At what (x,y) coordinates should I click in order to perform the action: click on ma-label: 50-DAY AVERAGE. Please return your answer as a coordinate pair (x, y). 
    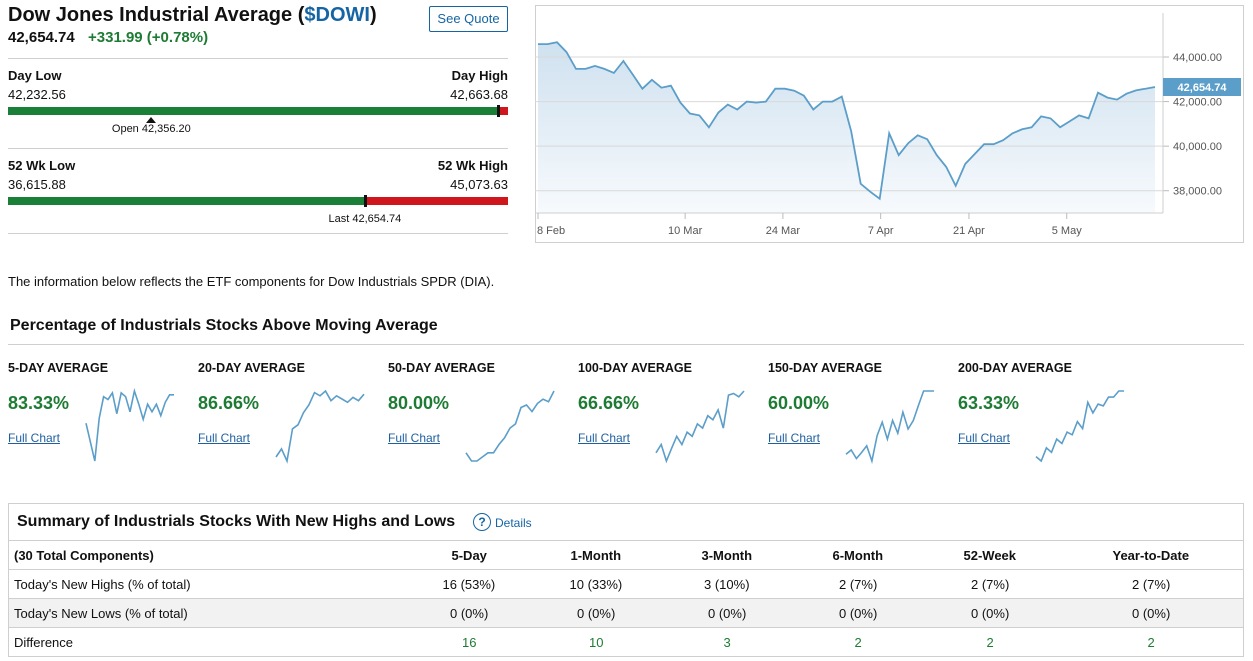
    Looking at the image, I should click on (441, 368).